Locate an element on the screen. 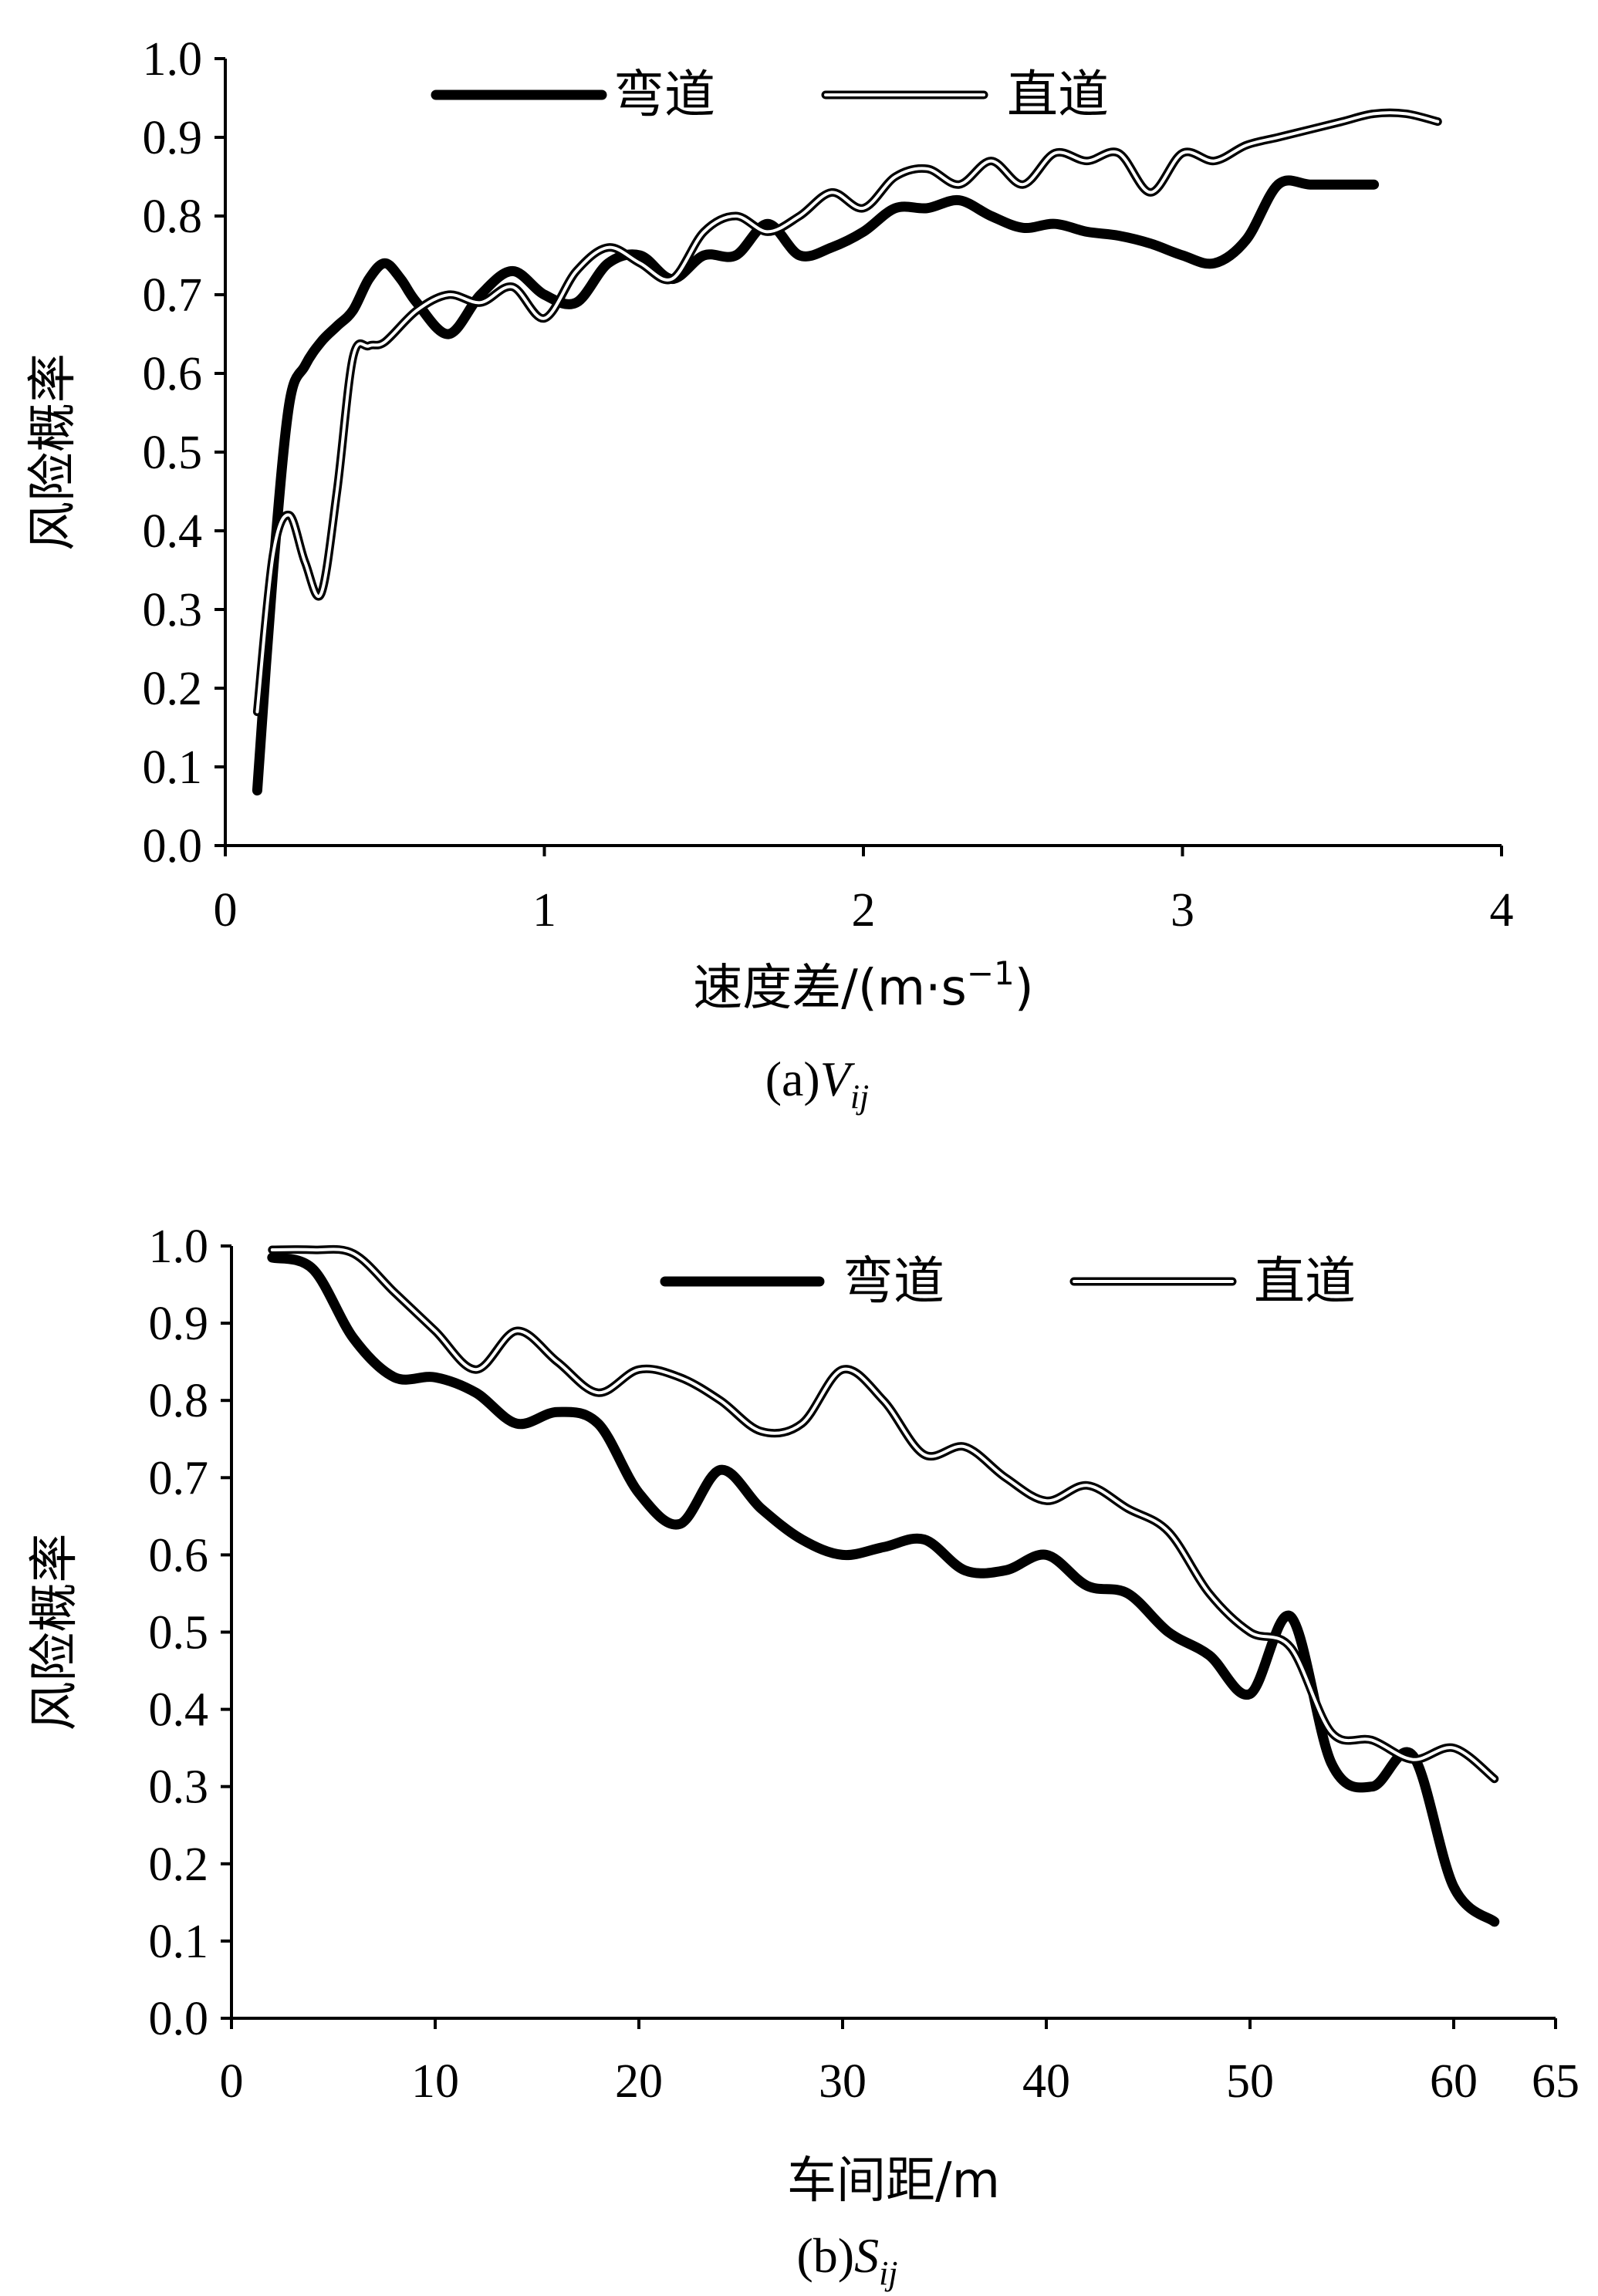 The height and width of the screenshot is (2296, 1598). x-axis-title: 车间距/m is located at coordinates (893, 2181).